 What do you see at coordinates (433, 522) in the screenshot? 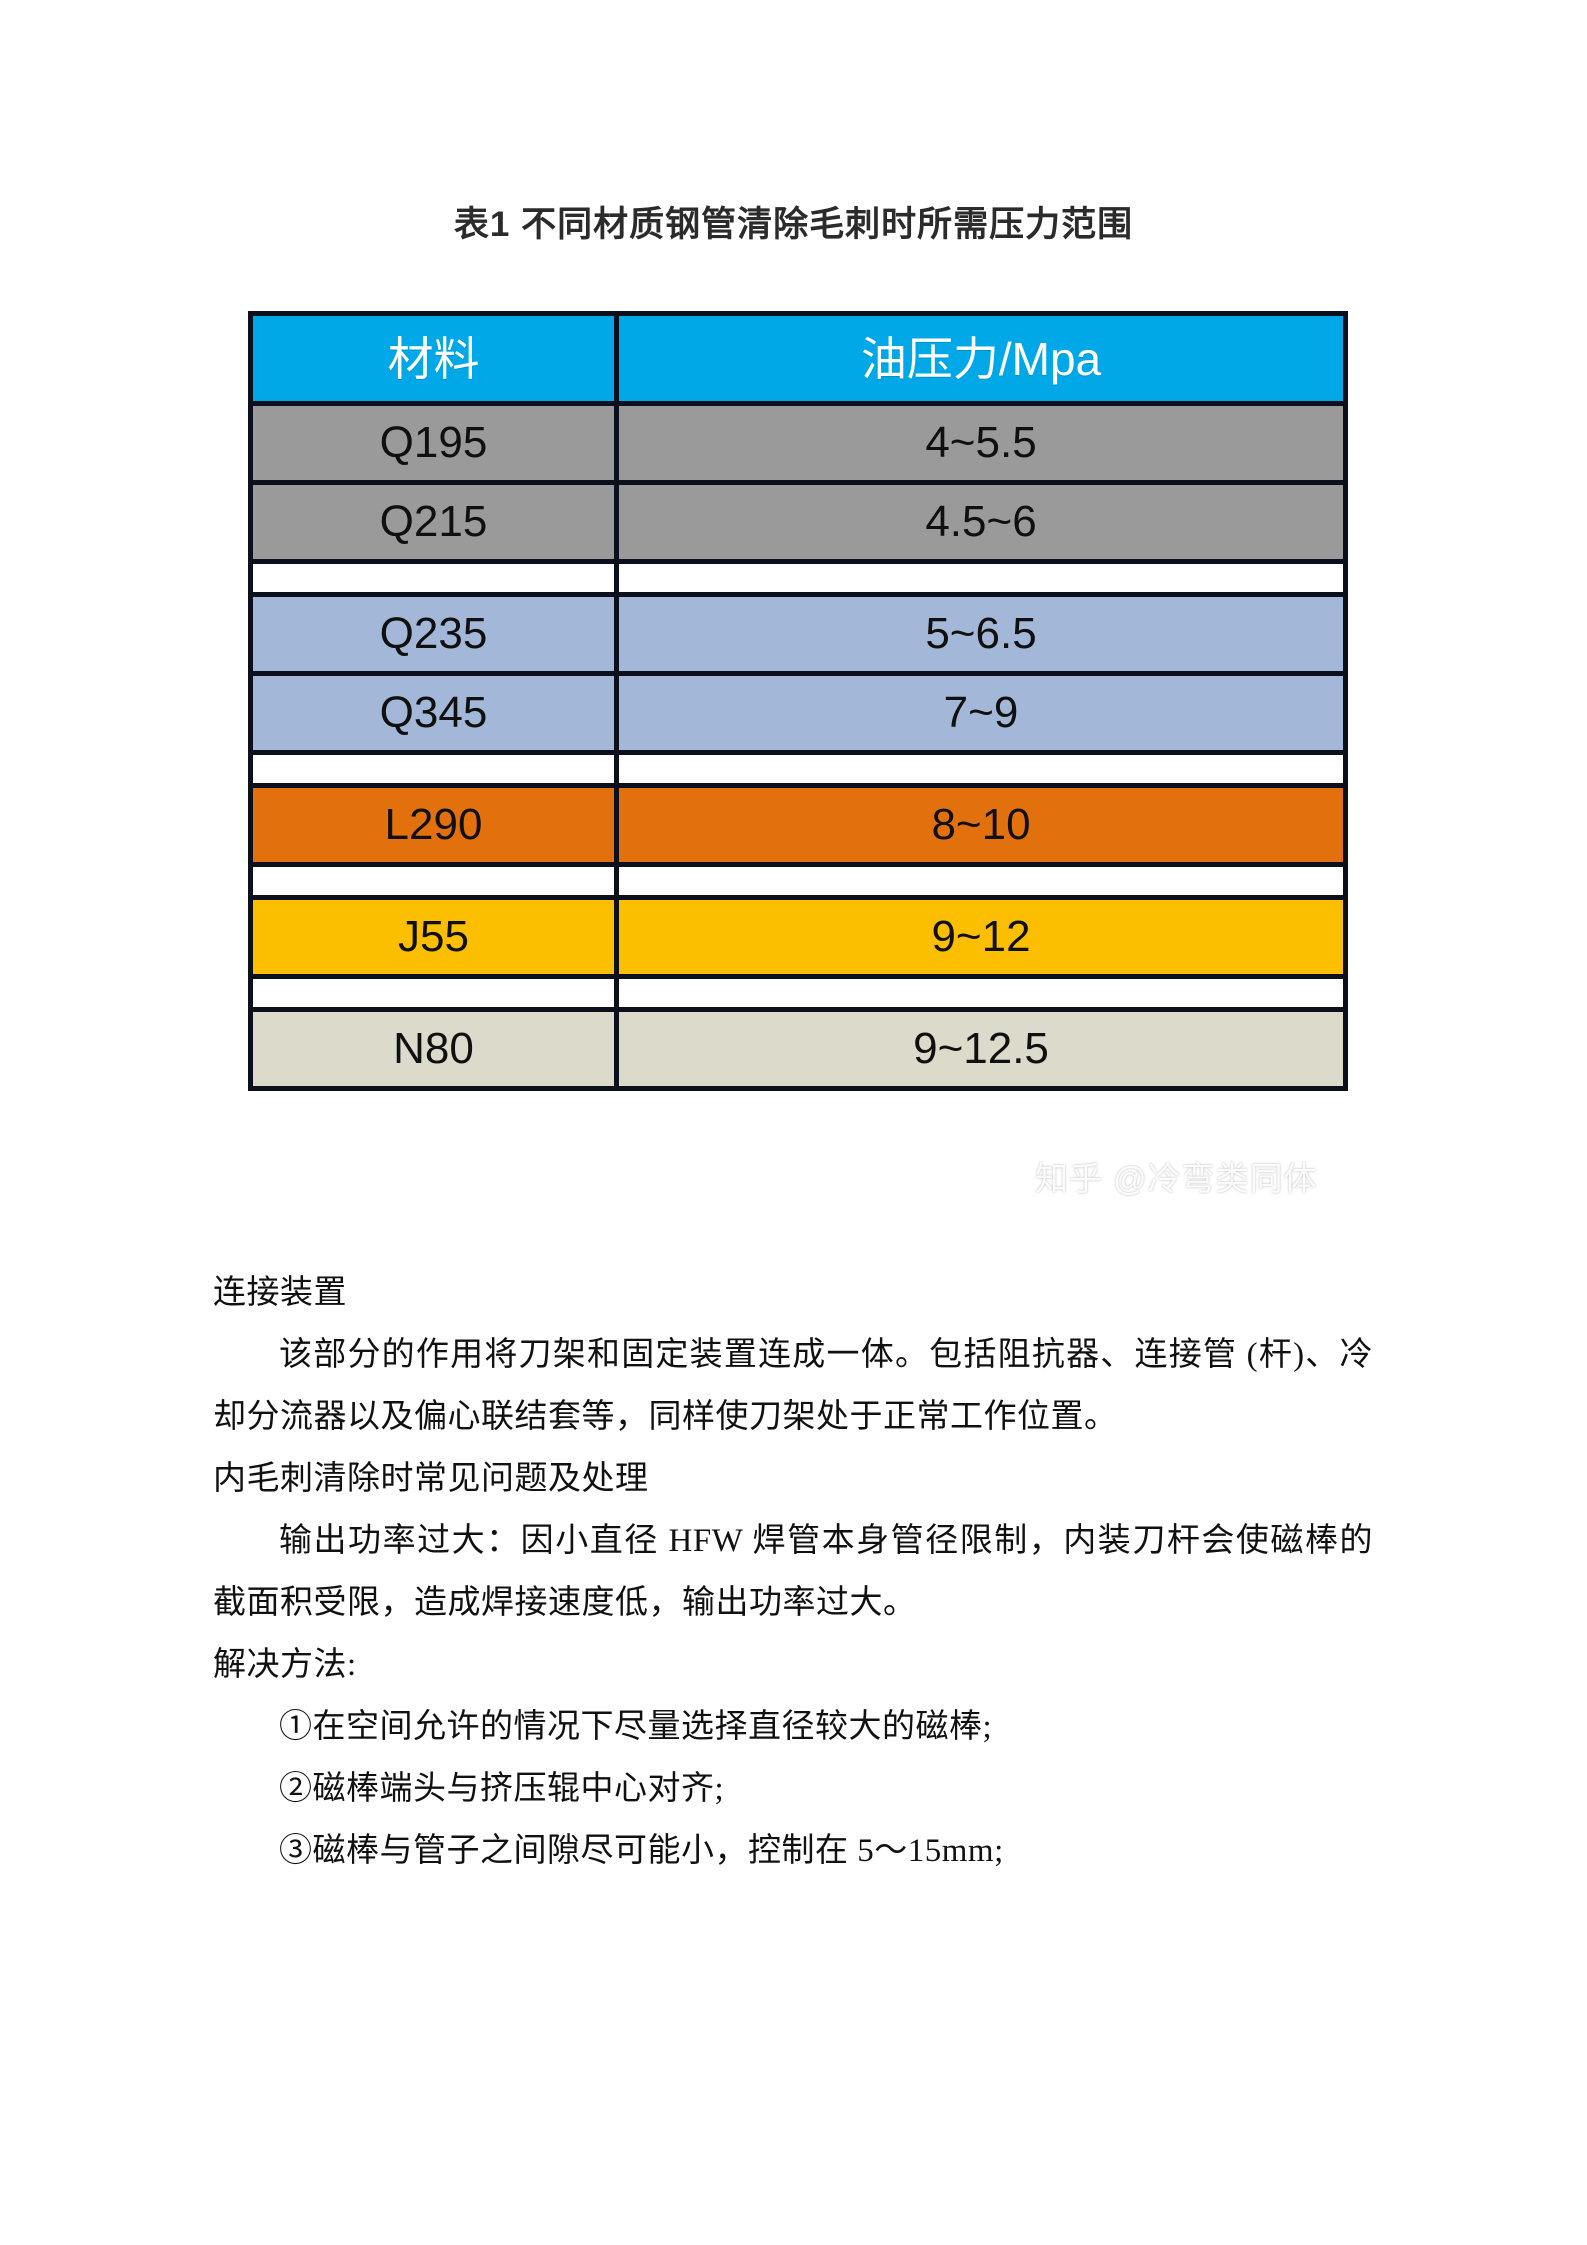
I see `cell-material: Q215` at bounding box center [433, 522].